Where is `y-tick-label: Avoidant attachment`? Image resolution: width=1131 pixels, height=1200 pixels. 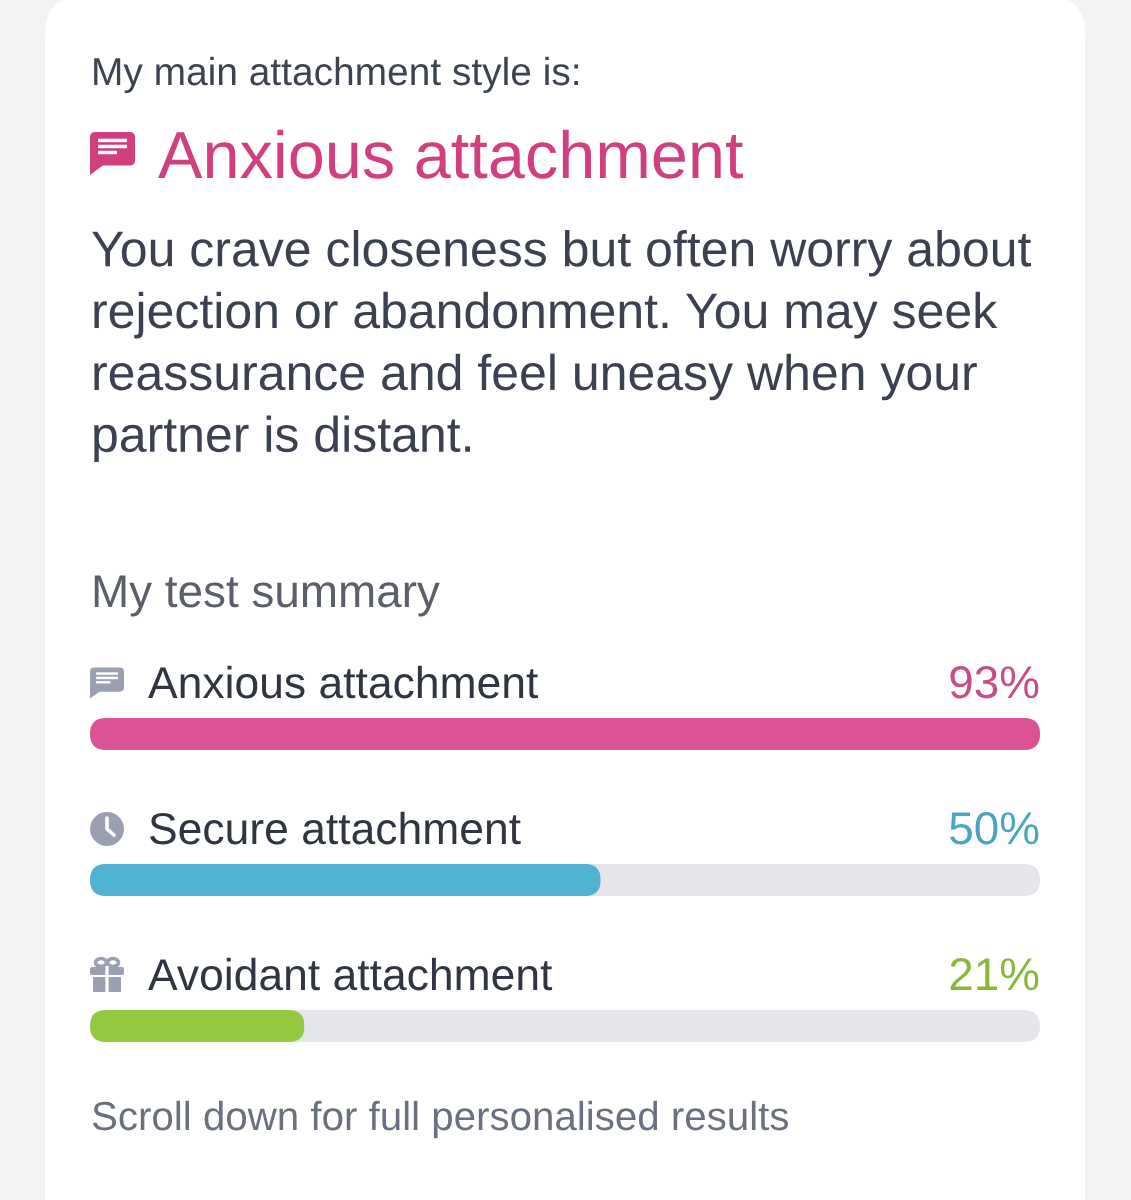
y-tick-label: Avoidant attachment is located at coordinates (350, 974).